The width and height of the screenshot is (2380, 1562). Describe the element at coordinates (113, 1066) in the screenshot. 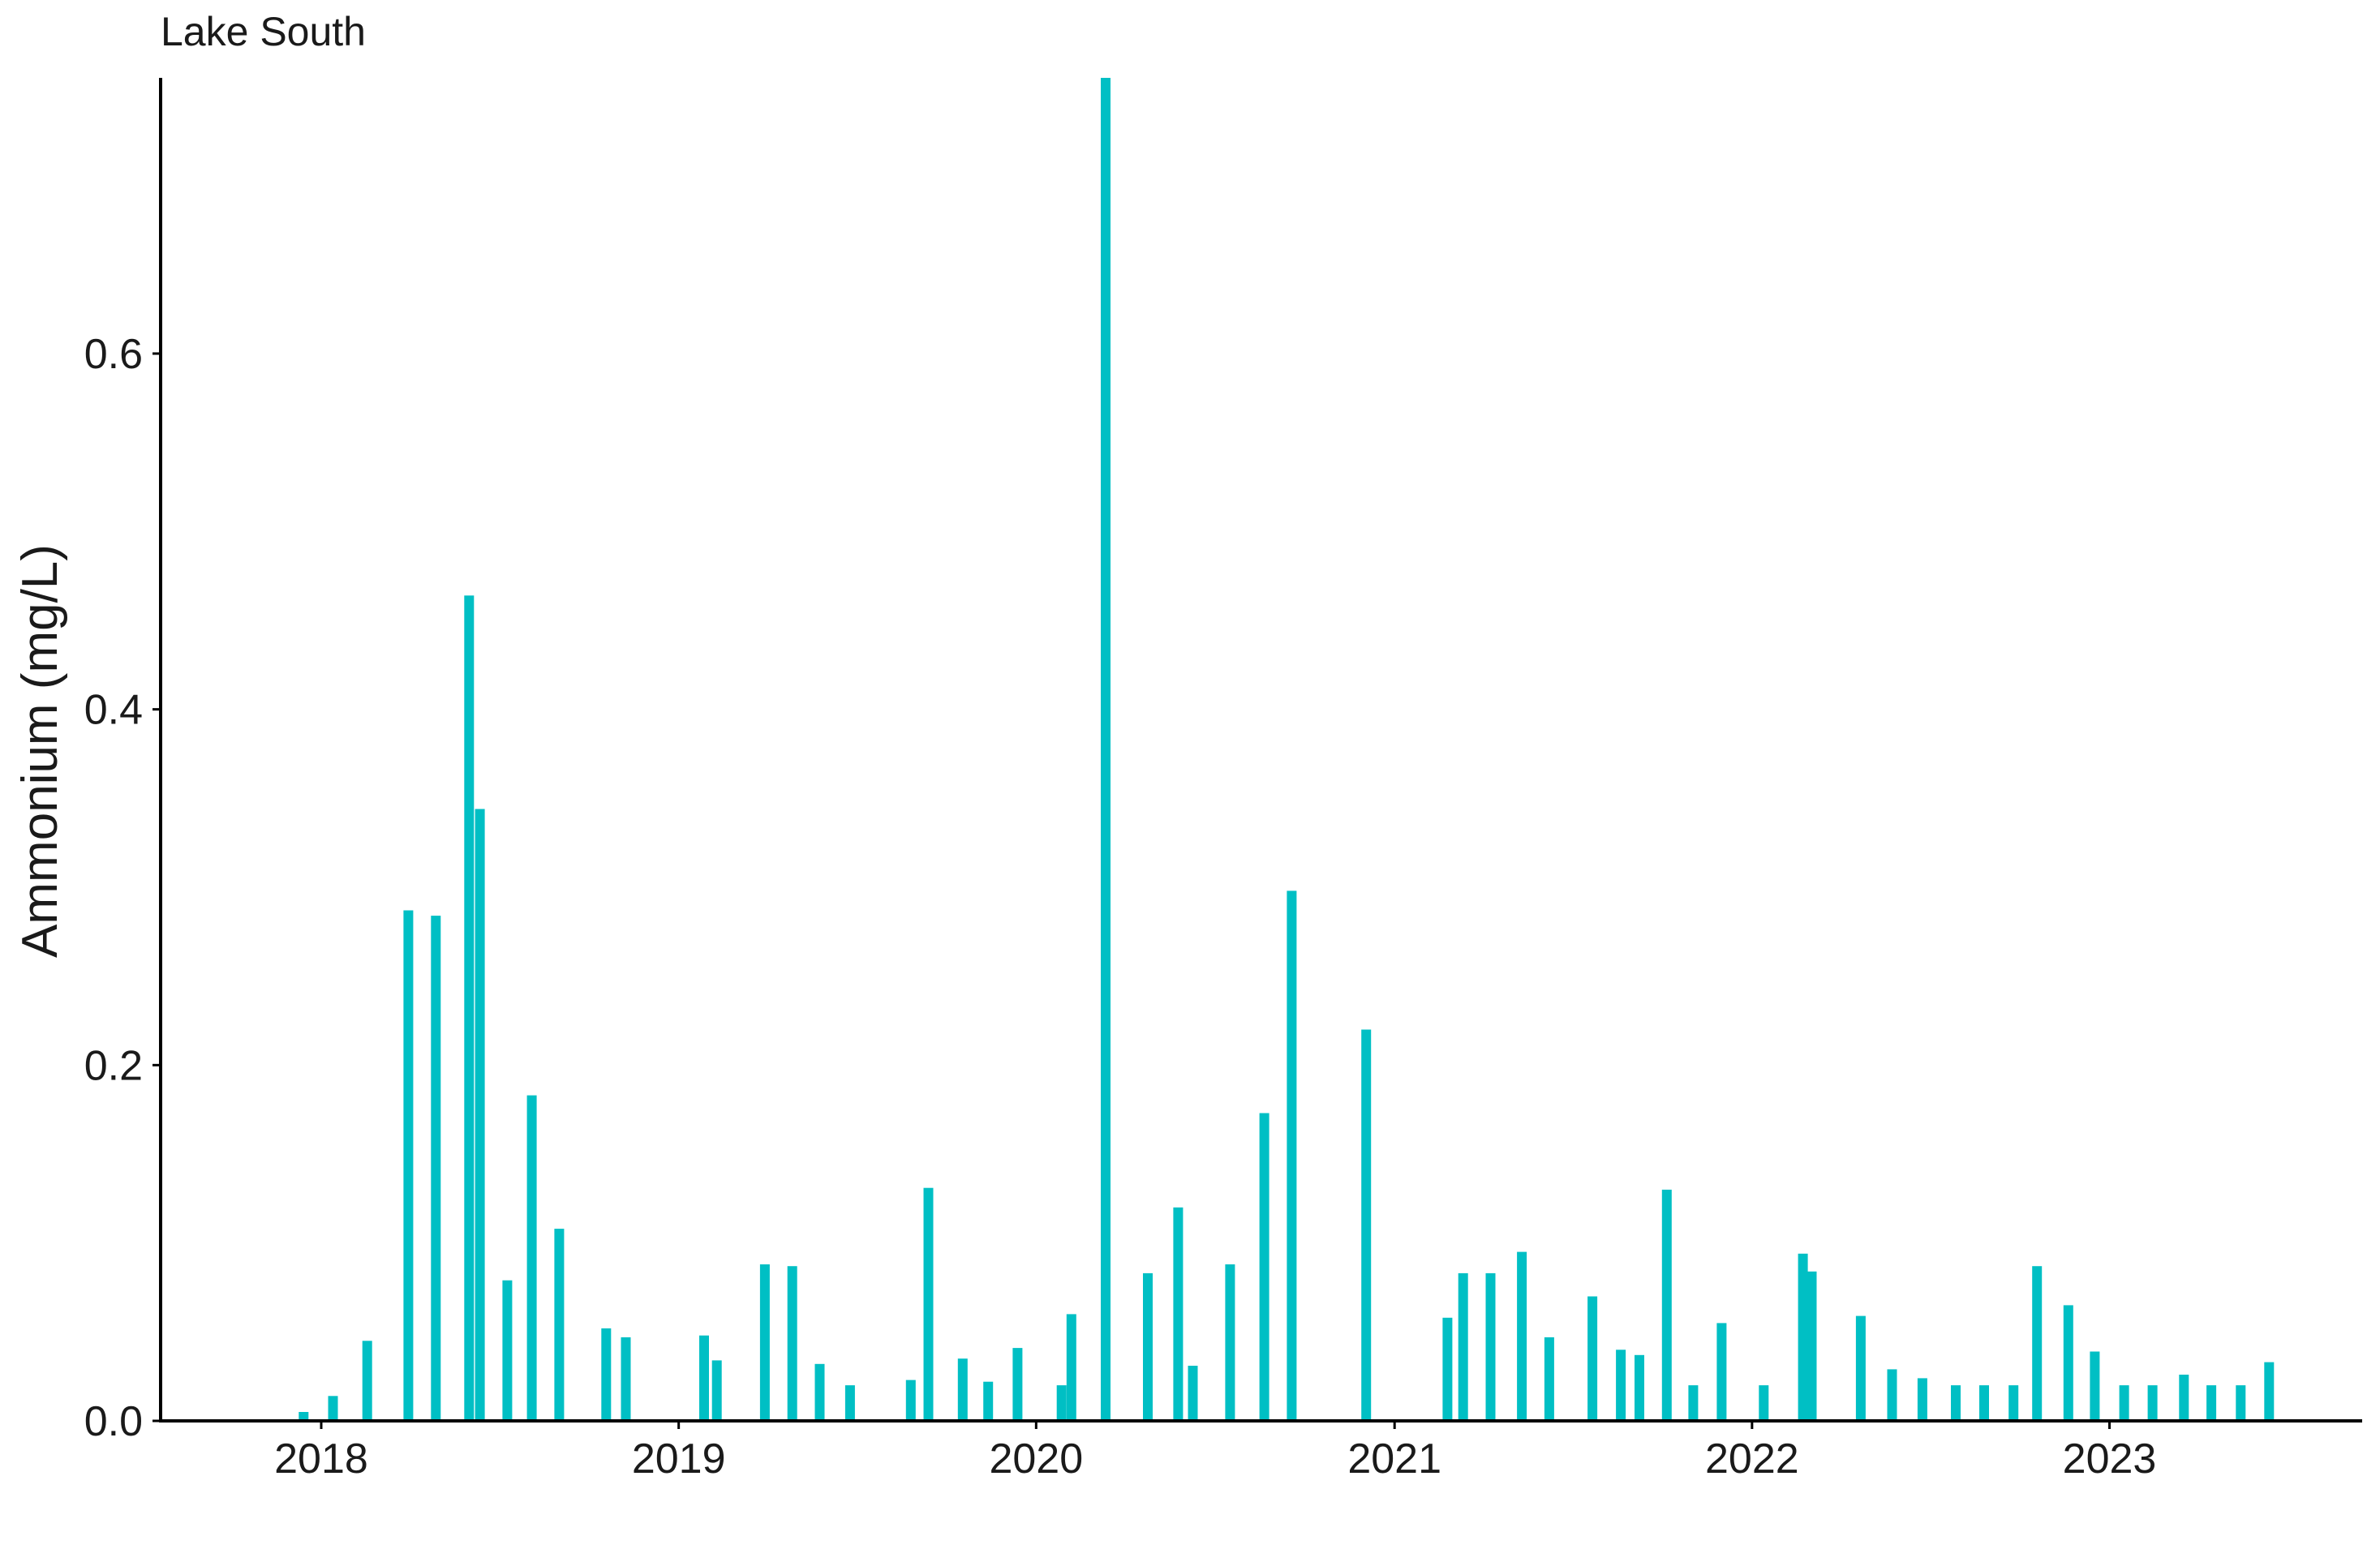

I see `y-tick-label: 0.2` at that location.